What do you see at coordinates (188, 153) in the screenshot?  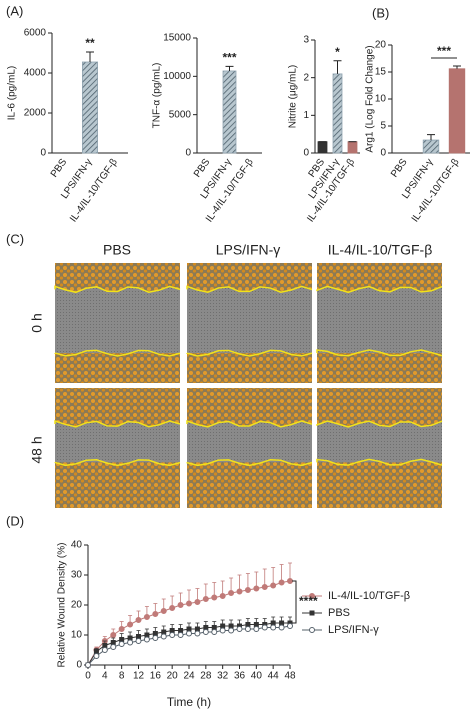 I see `y-tick-label: 0` at bounding box center [188, 153].